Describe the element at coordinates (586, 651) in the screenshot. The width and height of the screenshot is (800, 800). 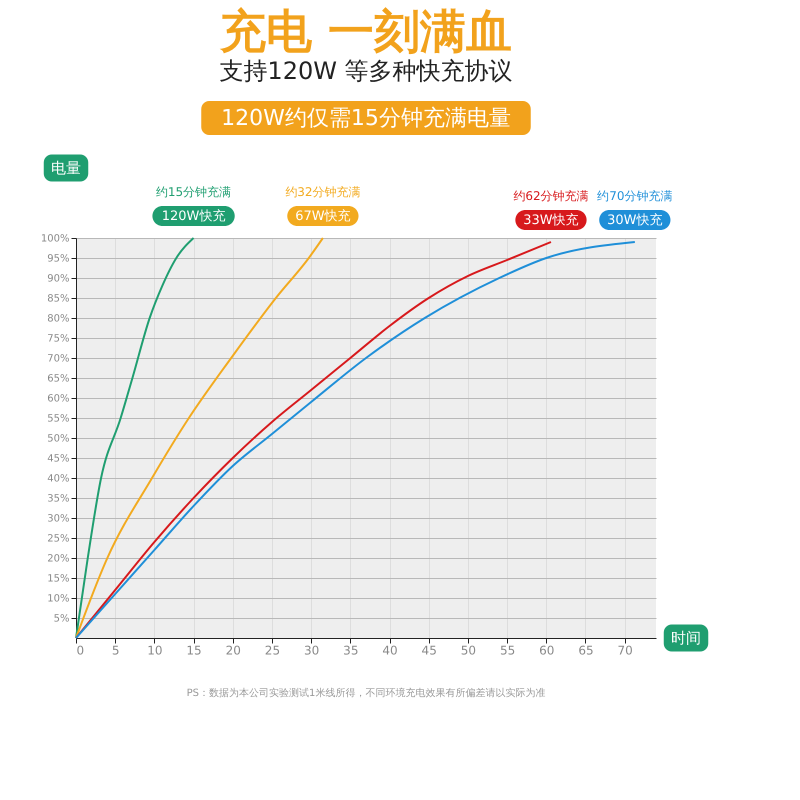
I see `x-tick-label: 65` at that location.